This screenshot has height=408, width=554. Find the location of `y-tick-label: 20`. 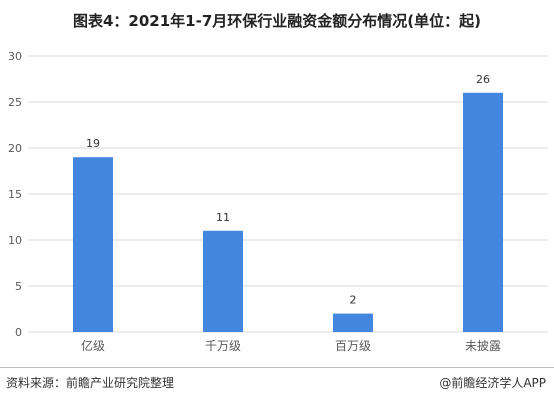

y-tick-label: 20 is located at coordinates (15, 148).